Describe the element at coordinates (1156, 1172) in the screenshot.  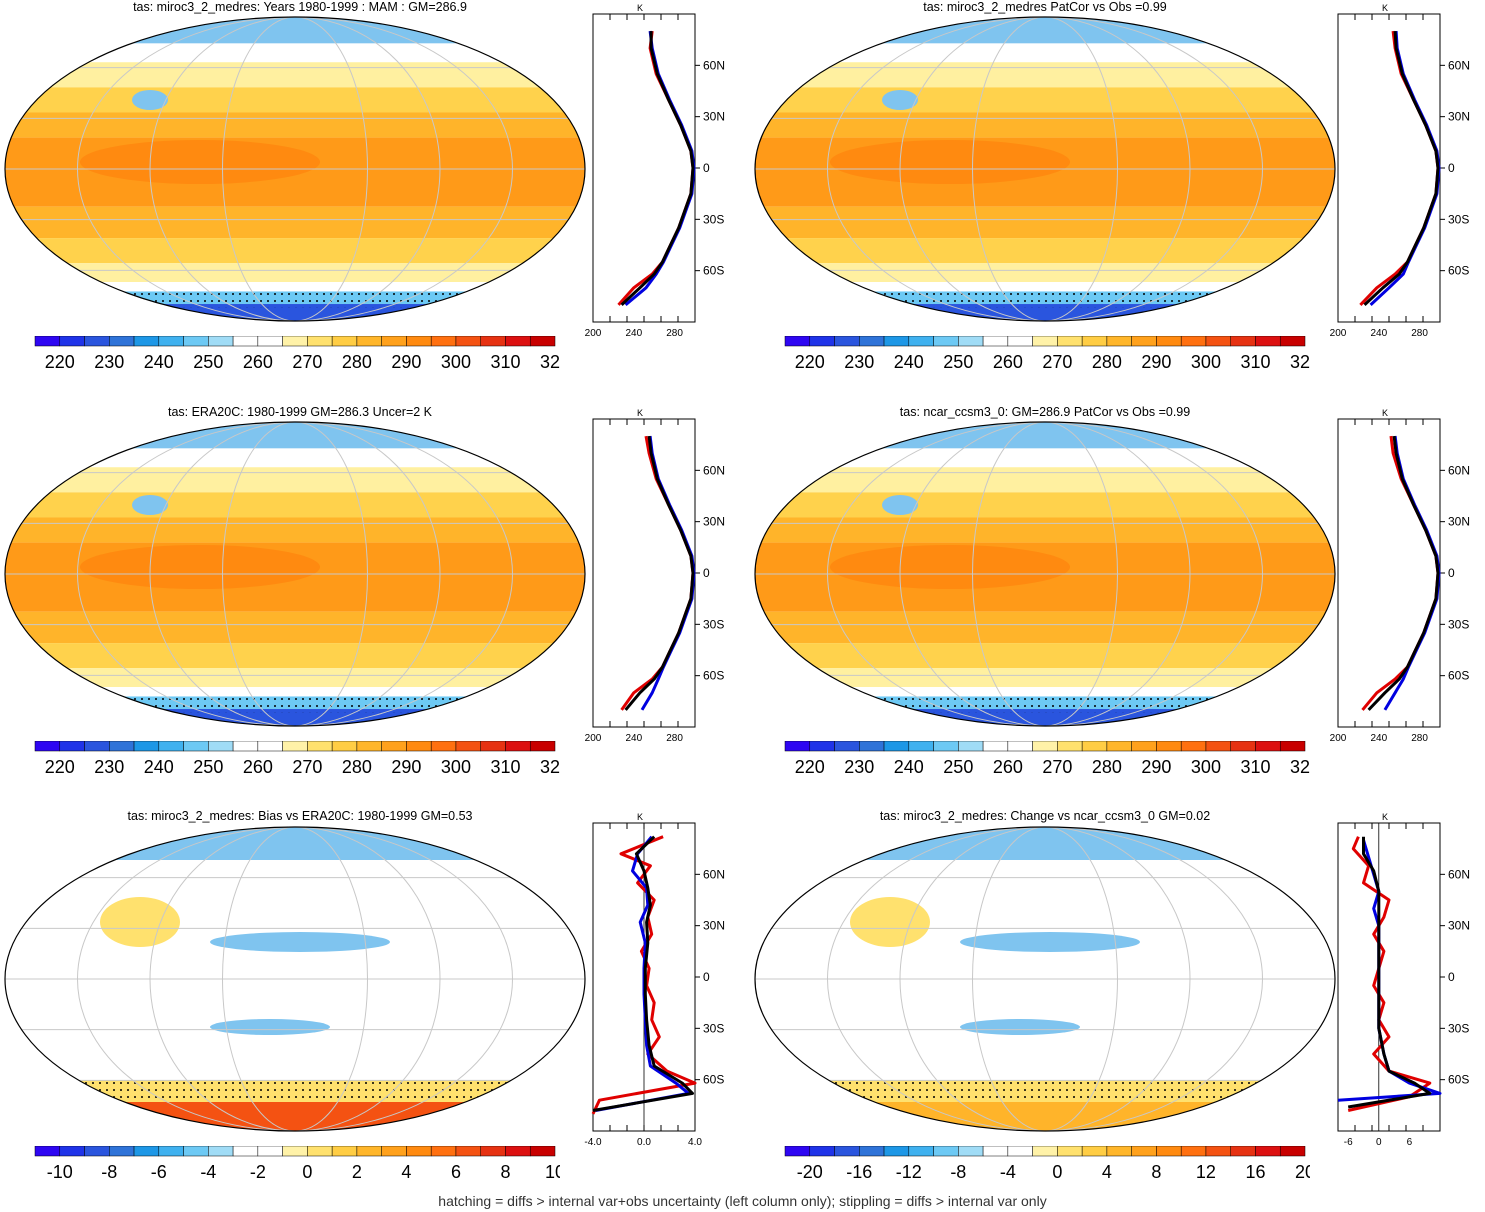
I see `colorbar-tick-label: 8` at that location.